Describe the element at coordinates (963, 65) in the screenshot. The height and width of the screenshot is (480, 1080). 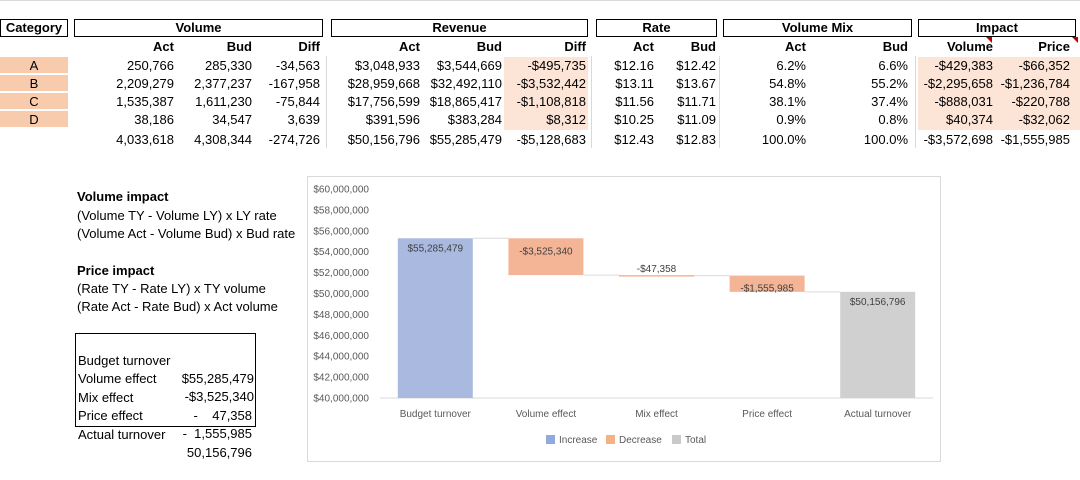
I see `table-cell: -$429,383` at that location.